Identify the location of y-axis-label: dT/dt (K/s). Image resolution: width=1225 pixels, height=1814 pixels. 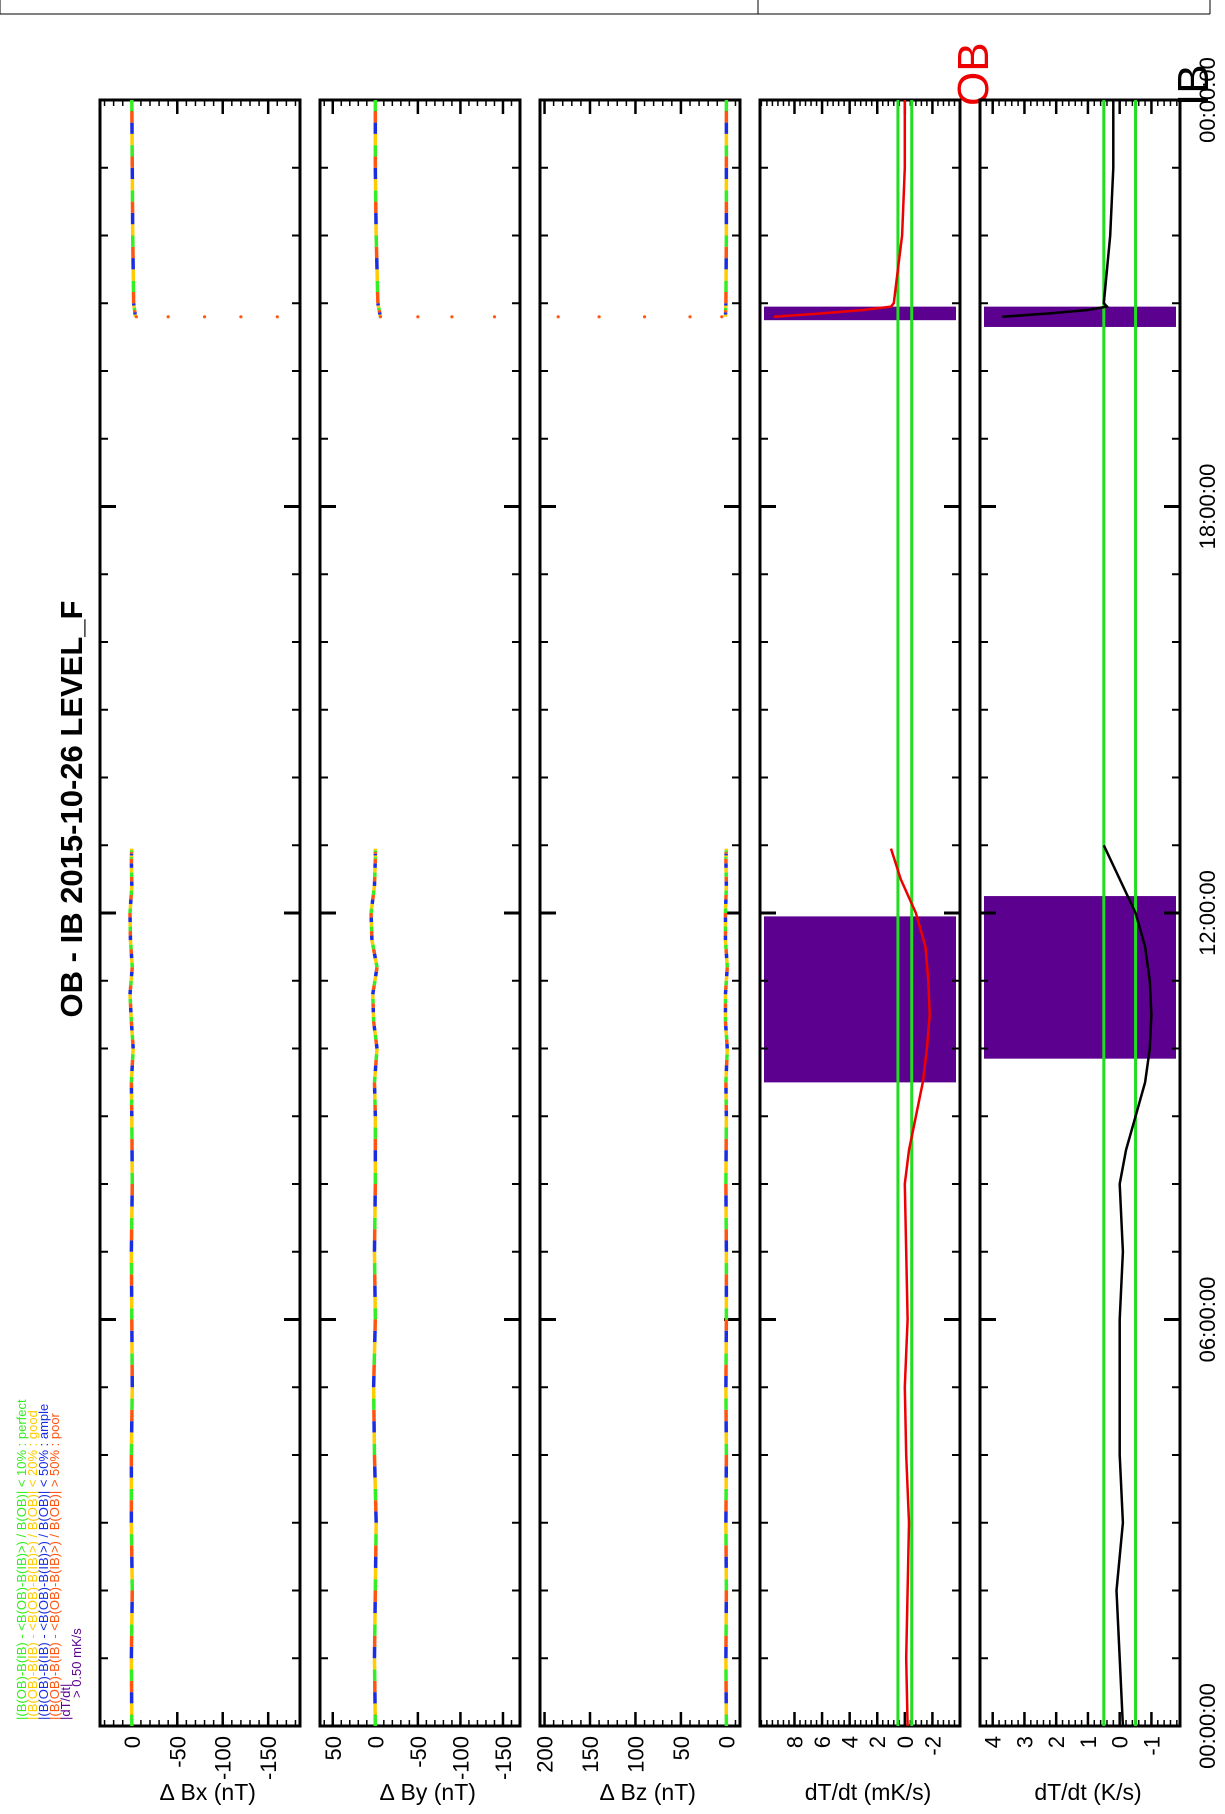
(1087, 1792).